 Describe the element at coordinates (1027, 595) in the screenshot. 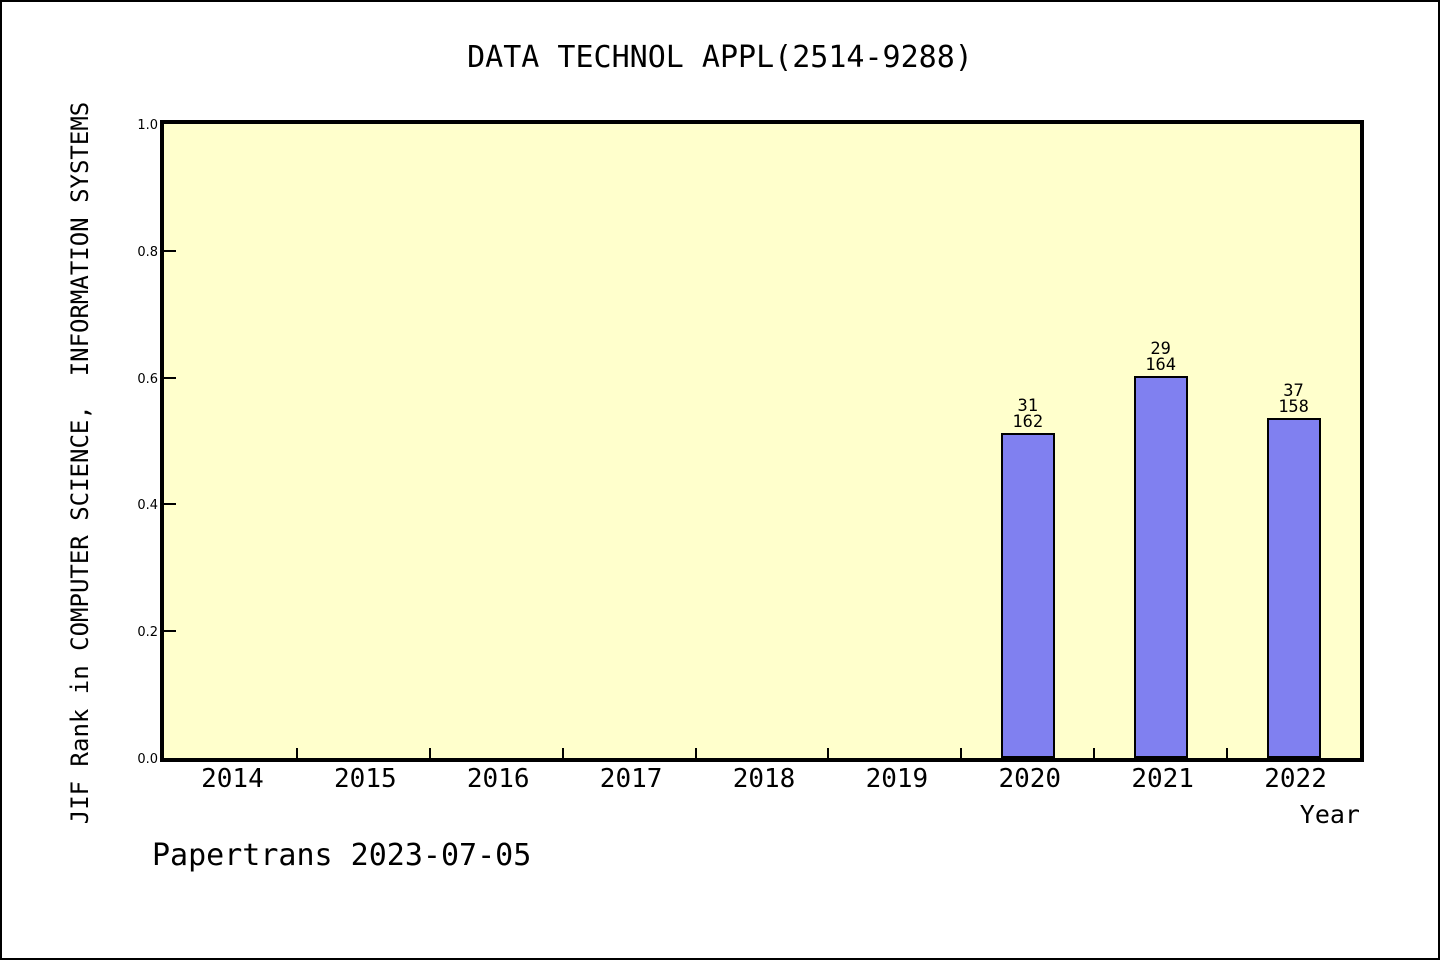

I see `bar-2020` at that location.